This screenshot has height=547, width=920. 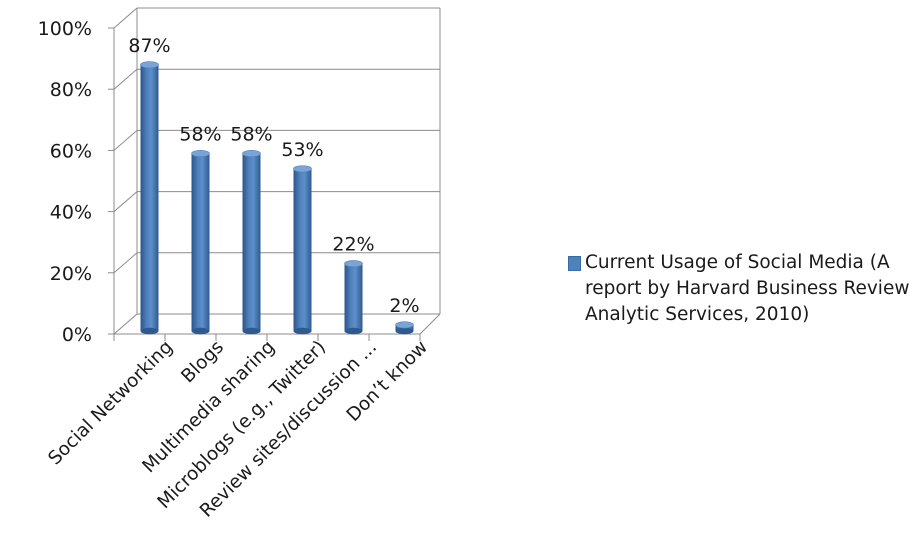 I want to click on y-tick-label: 20%, so click(x=71, y=274).